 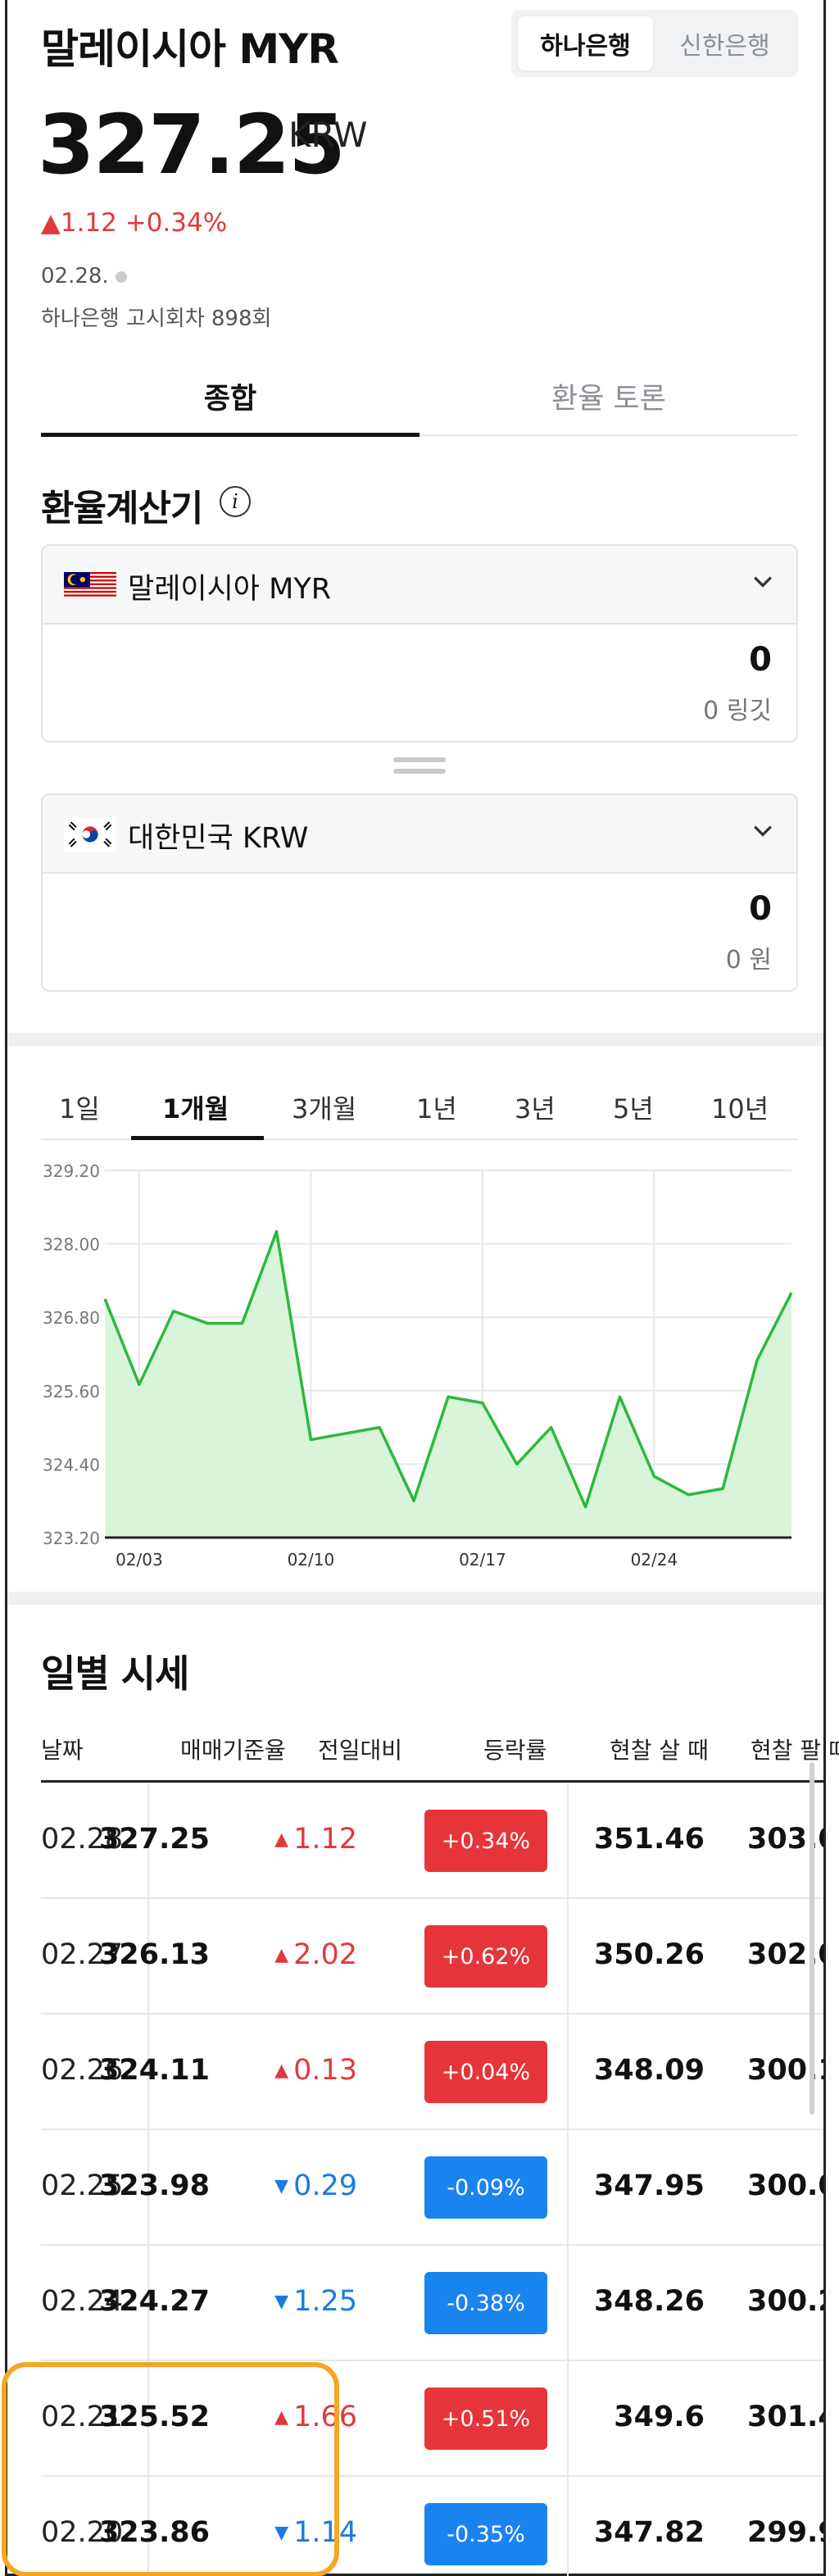 I want to click on notice-round: 하나은행 고시회차 898회, so click(x=156, y=319).